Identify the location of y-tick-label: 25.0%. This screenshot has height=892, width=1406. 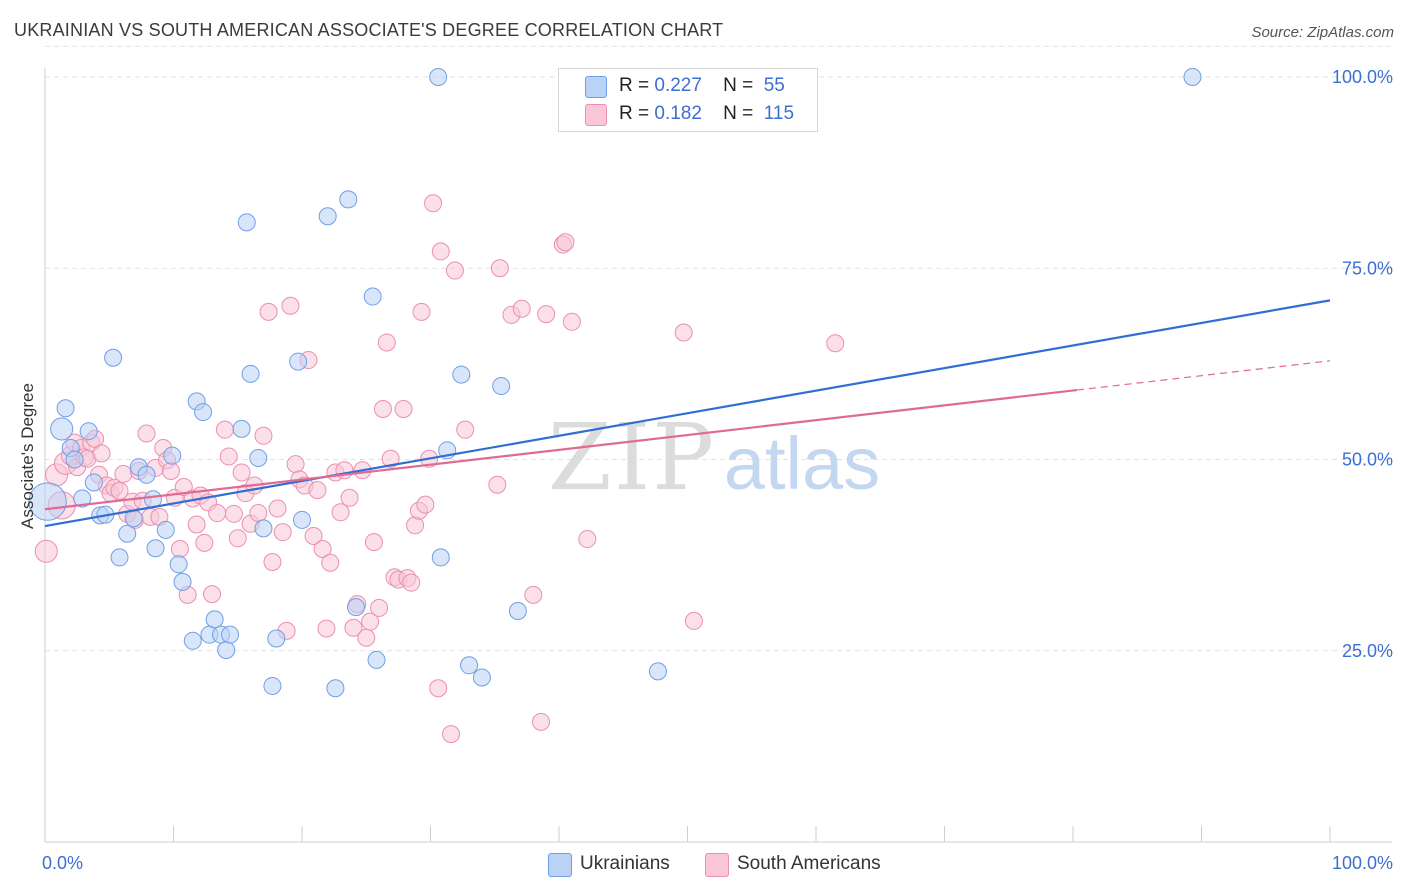
(1367, 651).